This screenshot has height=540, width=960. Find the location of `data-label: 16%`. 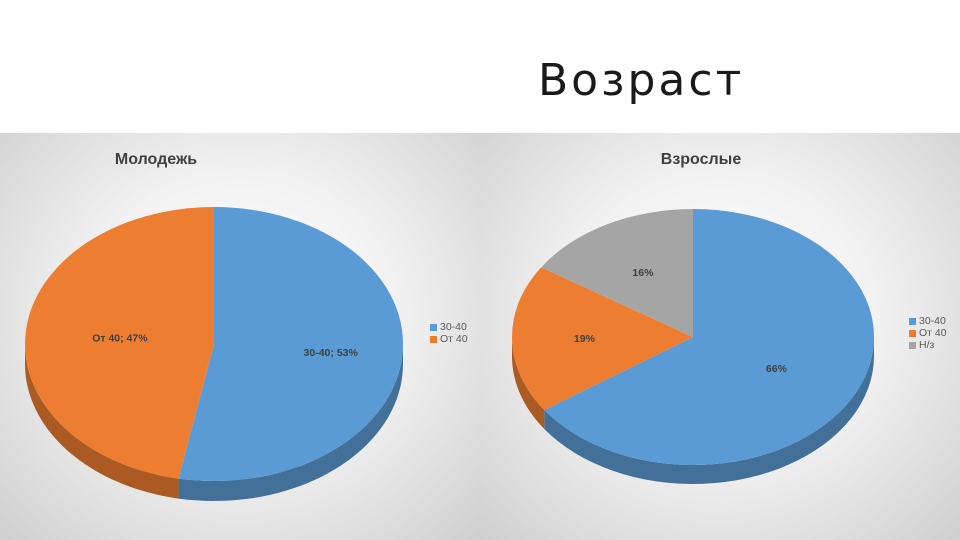

data-label: 16% is located at coordinates (643, 273).